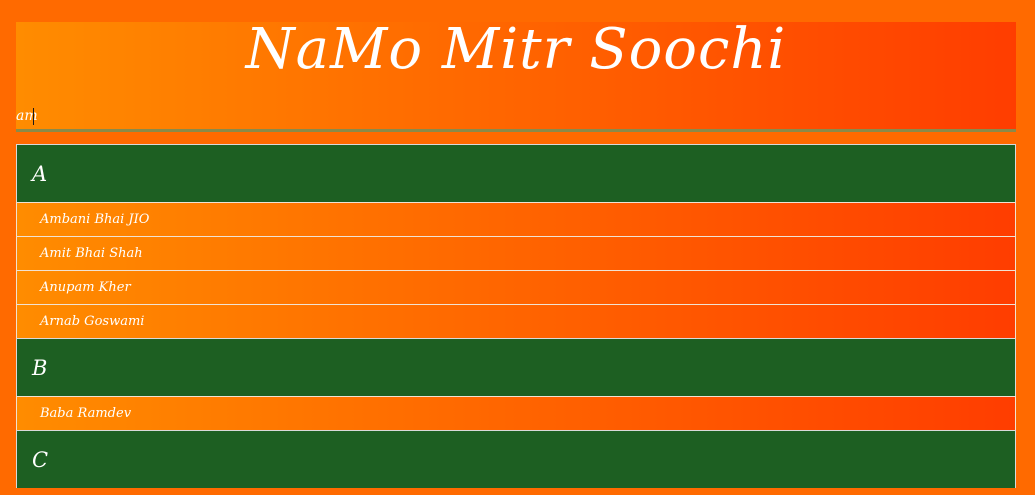 Image resolution: width=1035 pixels, height=495 pixels. I want to click on section-header-b: B, so click(516, 367).